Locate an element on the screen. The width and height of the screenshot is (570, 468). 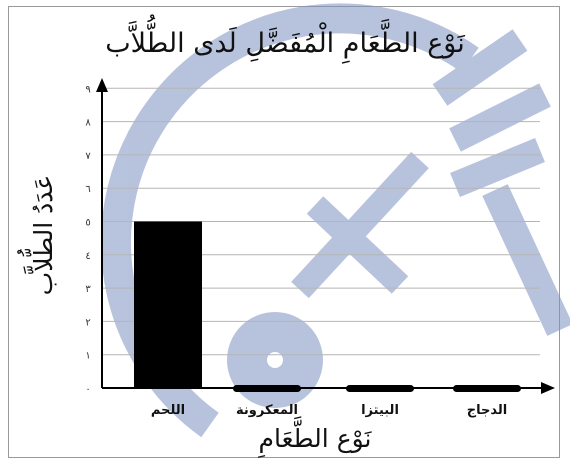
y-tick-label: ٧ is located at coordinates (88, 156).